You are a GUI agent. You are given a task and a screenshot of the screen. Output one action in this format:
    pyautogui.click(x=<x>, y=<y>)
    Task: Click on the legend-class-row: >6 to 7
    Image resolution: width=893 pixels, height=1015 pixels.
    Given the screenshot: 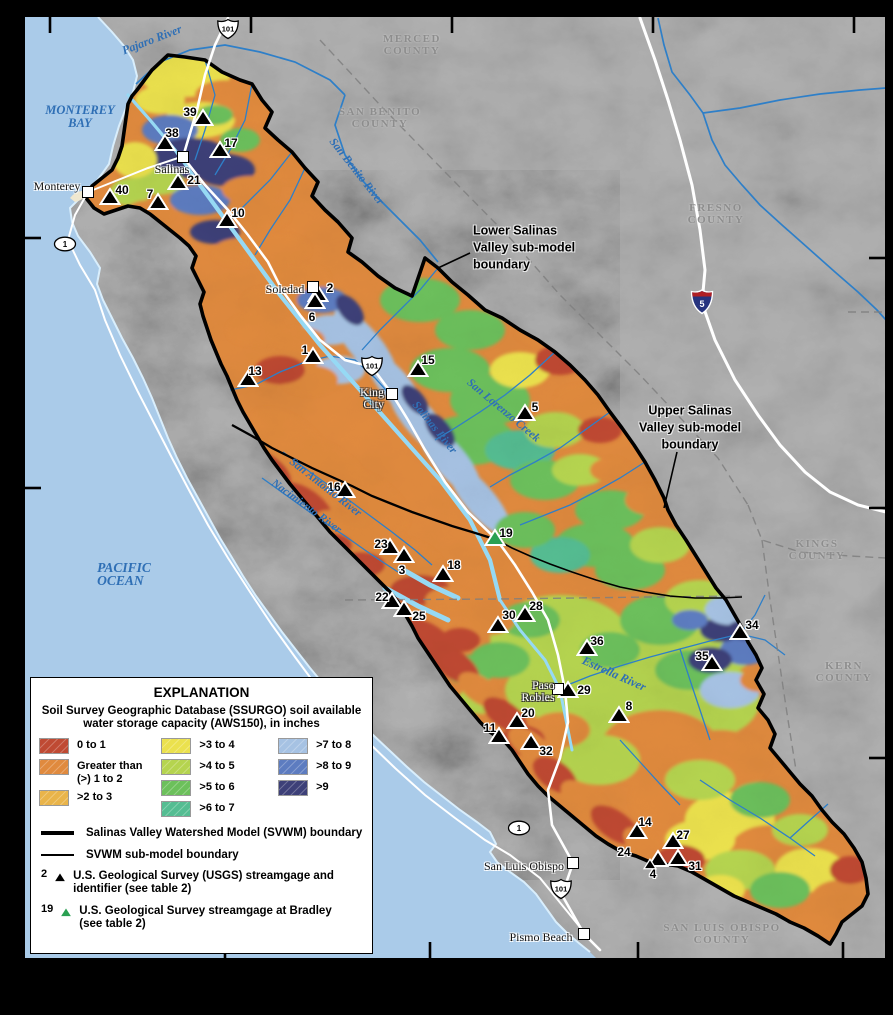 What is the action you would take?
    pyautogui.click(x=216, y=809)
    